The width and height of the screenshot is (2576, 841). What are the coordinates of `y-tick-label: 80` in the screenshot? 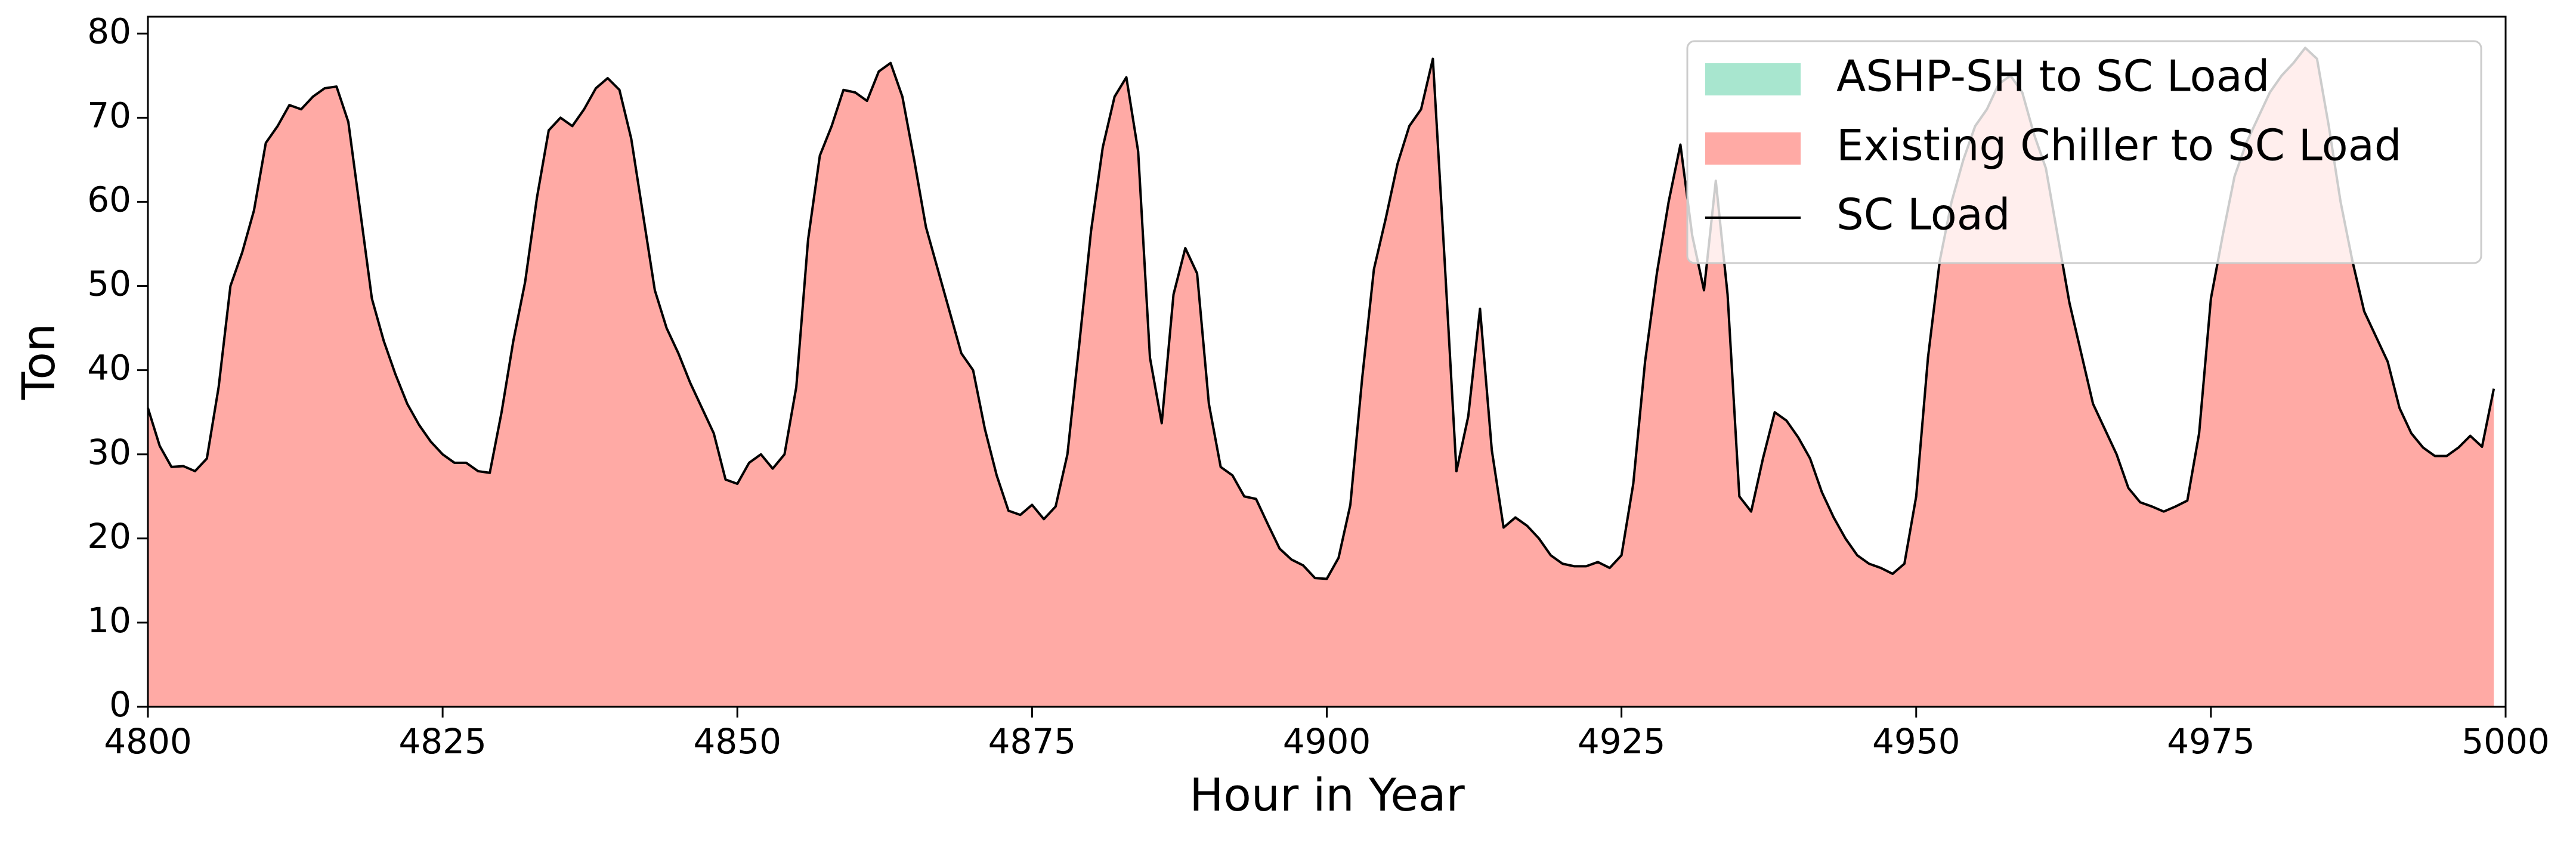 It's located at (109, 31).